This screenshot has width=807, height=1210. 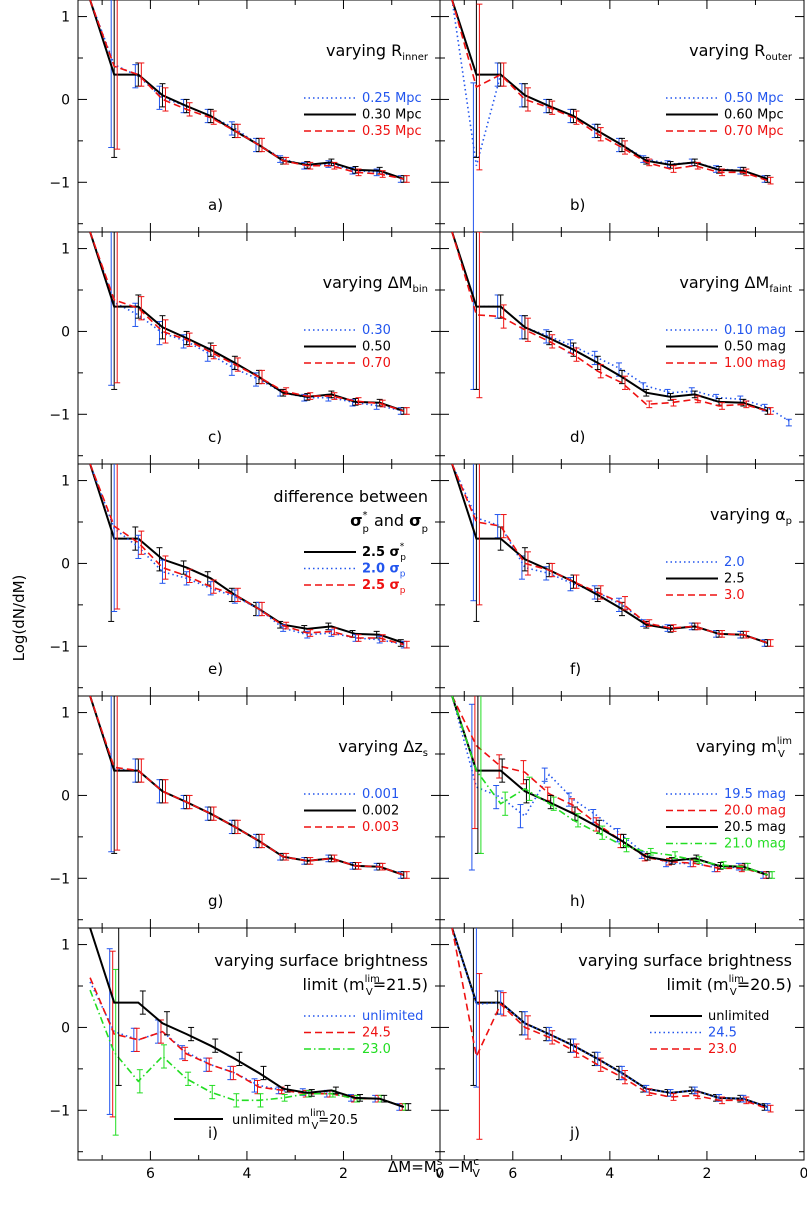 I want to click on x-axis-label-sub-v: V, so click(x=439, y=1173).